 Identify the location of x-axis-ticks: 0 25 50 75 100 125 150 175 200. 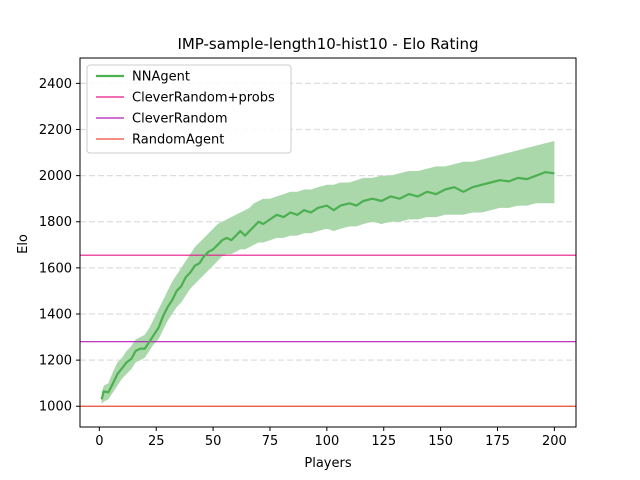
(331, 438).